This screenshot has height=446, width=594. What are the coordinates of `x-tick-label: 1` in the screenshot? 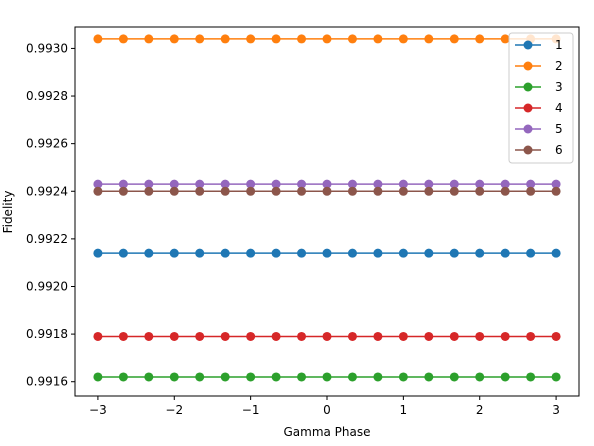 It's located at (404, 410).